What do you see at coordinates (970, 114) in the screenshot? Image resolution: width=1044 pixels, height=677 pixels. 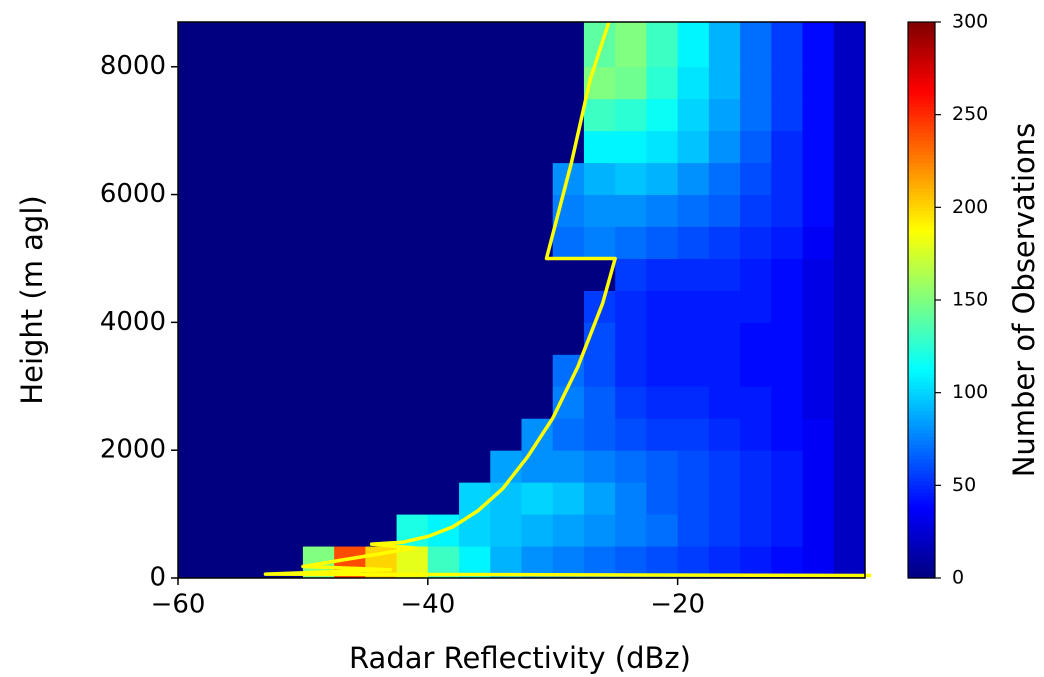 I see `colorbar-tick-label: 250` at bounding box center [970, 114].